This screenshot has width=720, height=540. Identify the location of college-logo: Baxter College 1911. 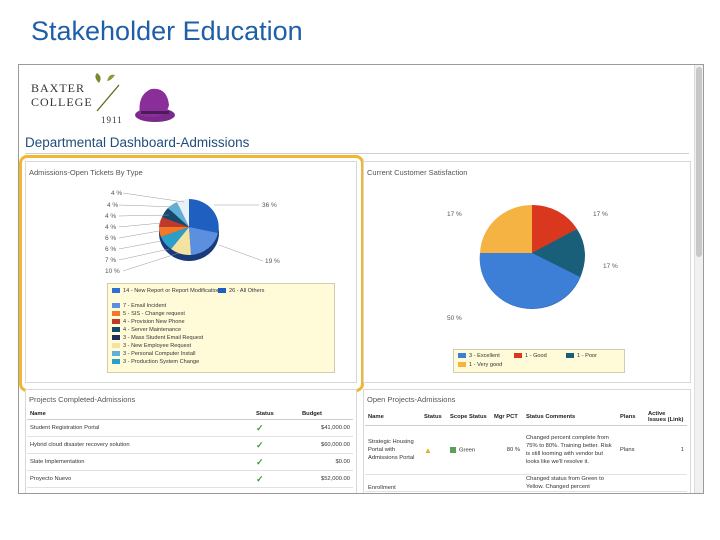
(102, 102).